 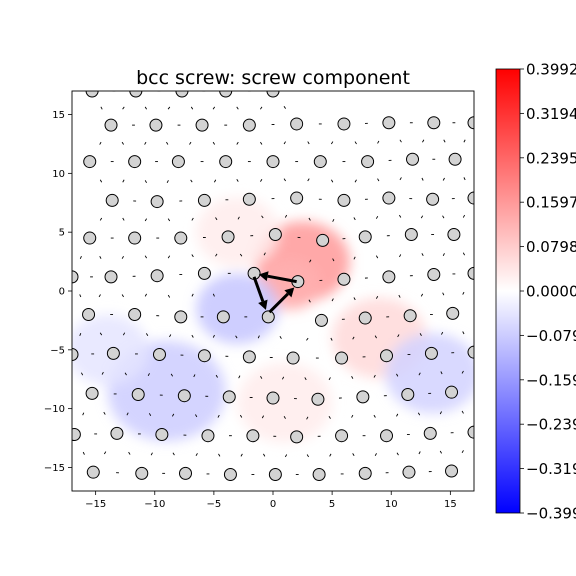 I want to click on colorbar-tick-label: 0.1597, so click(x=551, y=203).